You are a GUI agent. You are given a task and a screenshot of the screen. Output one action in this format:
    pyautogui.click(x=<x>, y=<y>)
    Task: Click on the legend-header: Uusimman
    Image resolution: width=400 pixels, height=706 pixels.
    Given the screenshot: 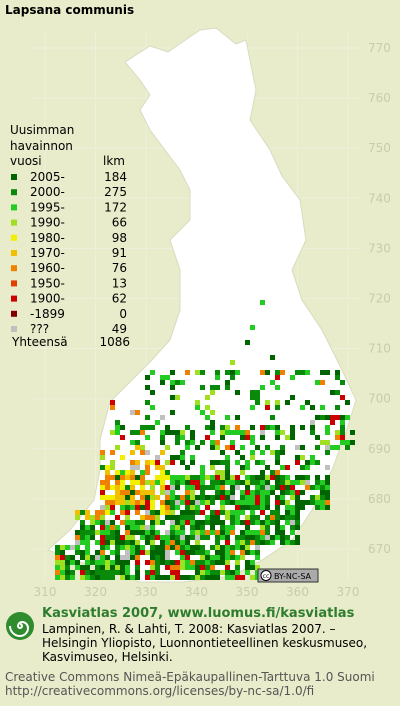 What is the action you would take?
    pyautogui.click(x=42, y=130)
    